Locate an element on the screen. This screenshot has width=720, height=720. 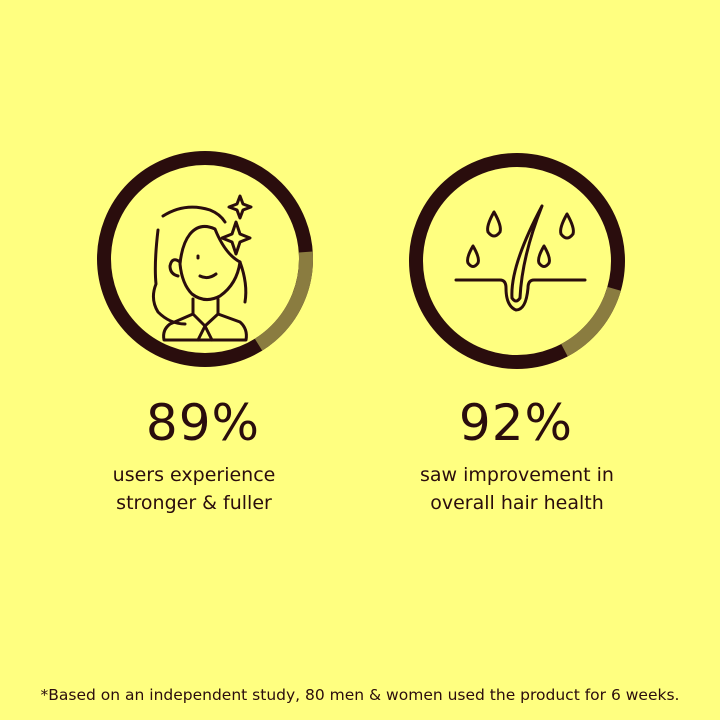
stat-caption-1: users experience stronger & fuller is located at coordinates (194, 489).